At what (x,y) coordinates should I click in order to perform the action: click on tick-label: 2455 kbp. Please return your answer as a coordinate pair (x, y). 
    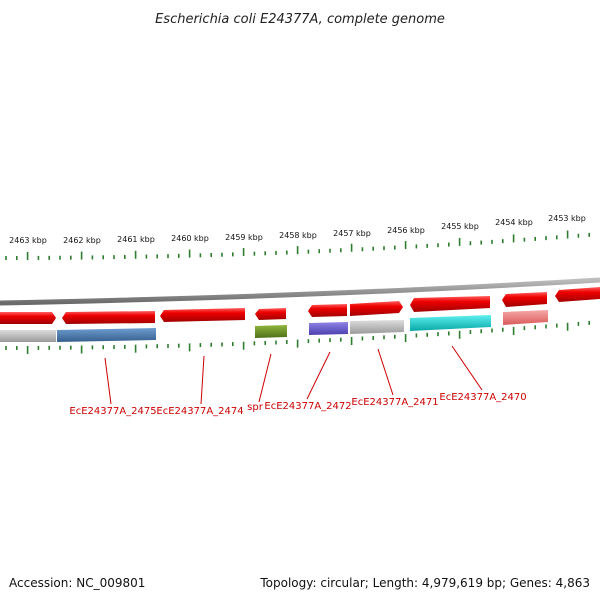
    Looking at the image, I should click on (460, 226).